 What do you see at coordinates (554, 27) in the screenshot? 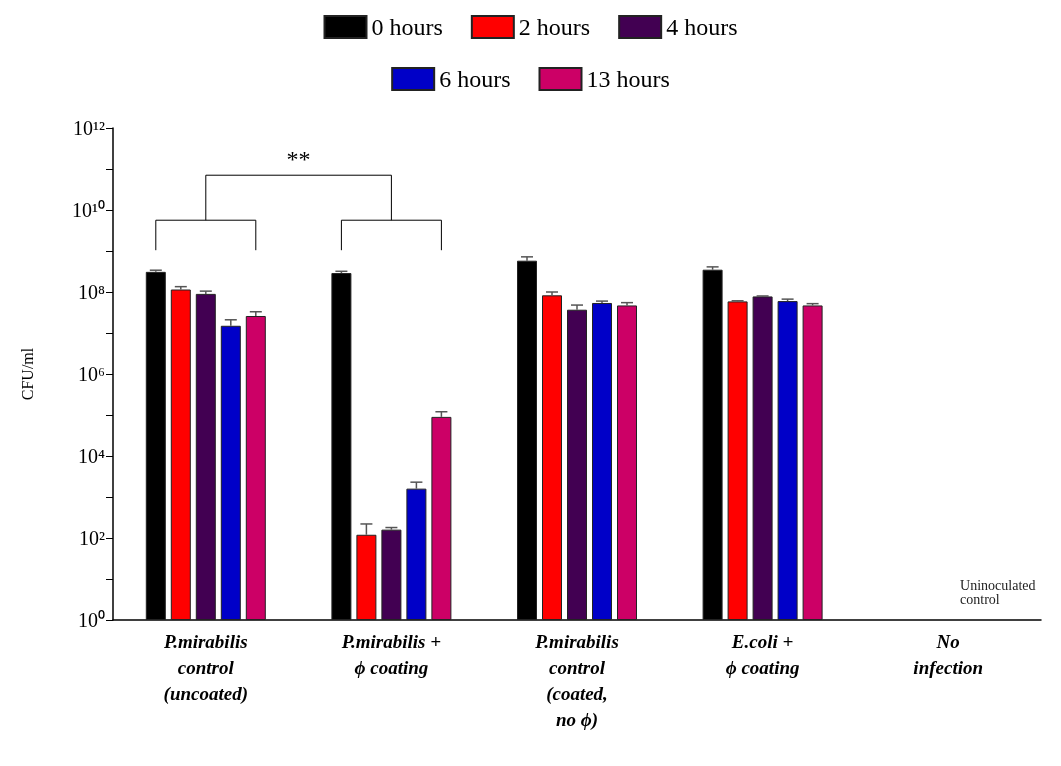
I see `legend-label: 2 hours` at bounding box center [554, 27].